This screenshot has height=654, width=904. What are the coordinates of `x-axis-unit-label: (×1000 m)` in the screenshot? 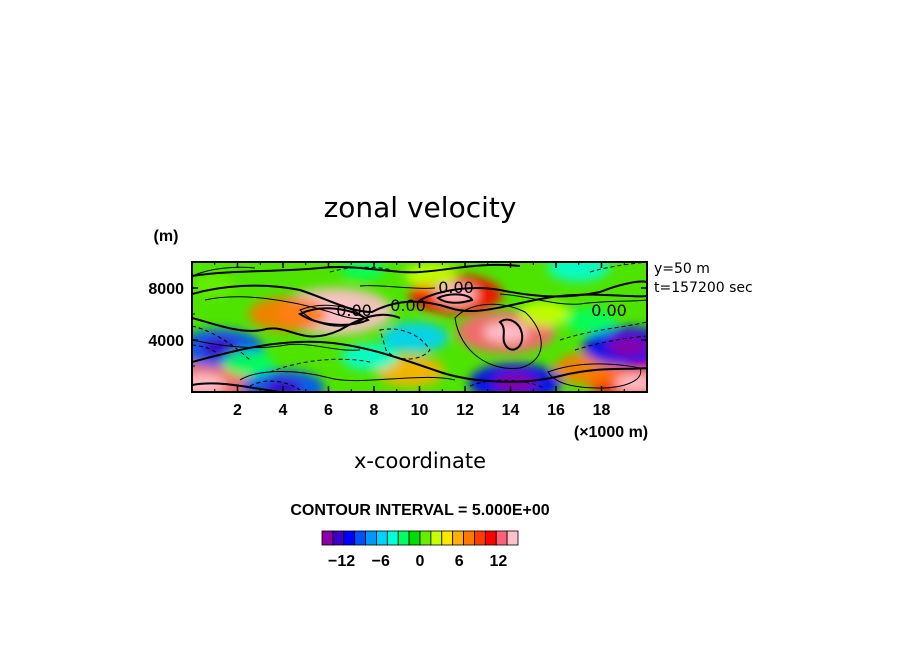 It's located at (611, 432).